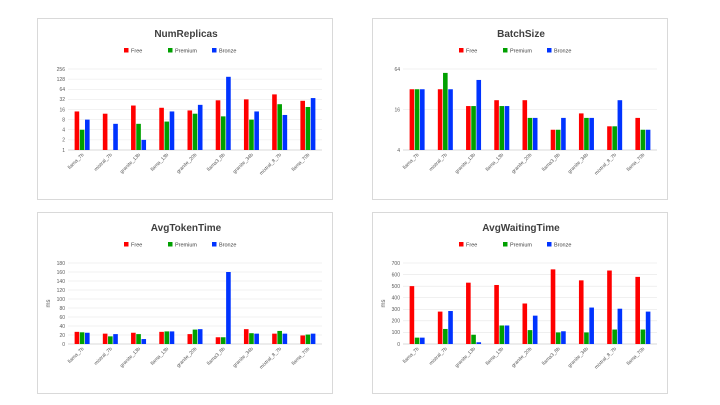 This screenshot has height=405, width=720. Describe the element at coordinates (228, 113) in the screenshot. I see `bar-bronze-llama3_8b` at that location.